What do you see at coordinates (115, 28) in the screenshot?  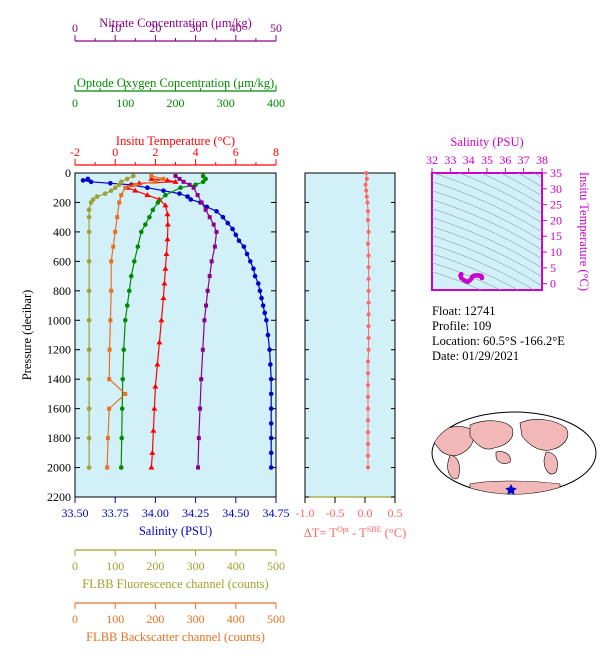 I see `nitrate-tick-label: 10` at bounding box center [115, 28].